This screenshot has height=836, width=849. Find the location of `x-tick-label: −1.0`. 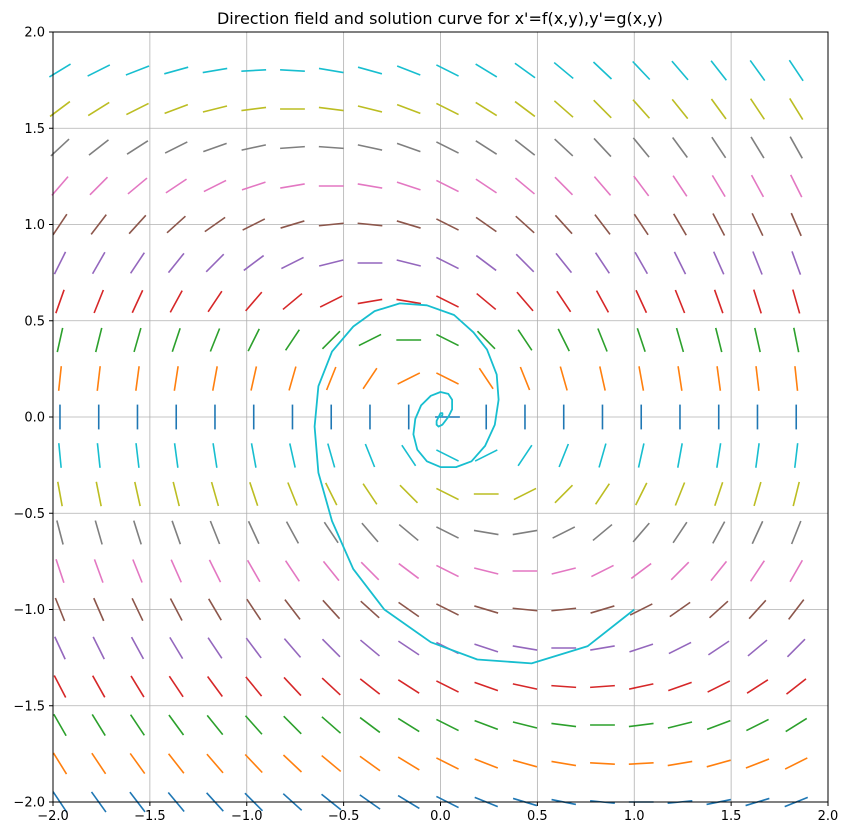

x-tick-label: −1.0 is located at coordinates (247, 816).